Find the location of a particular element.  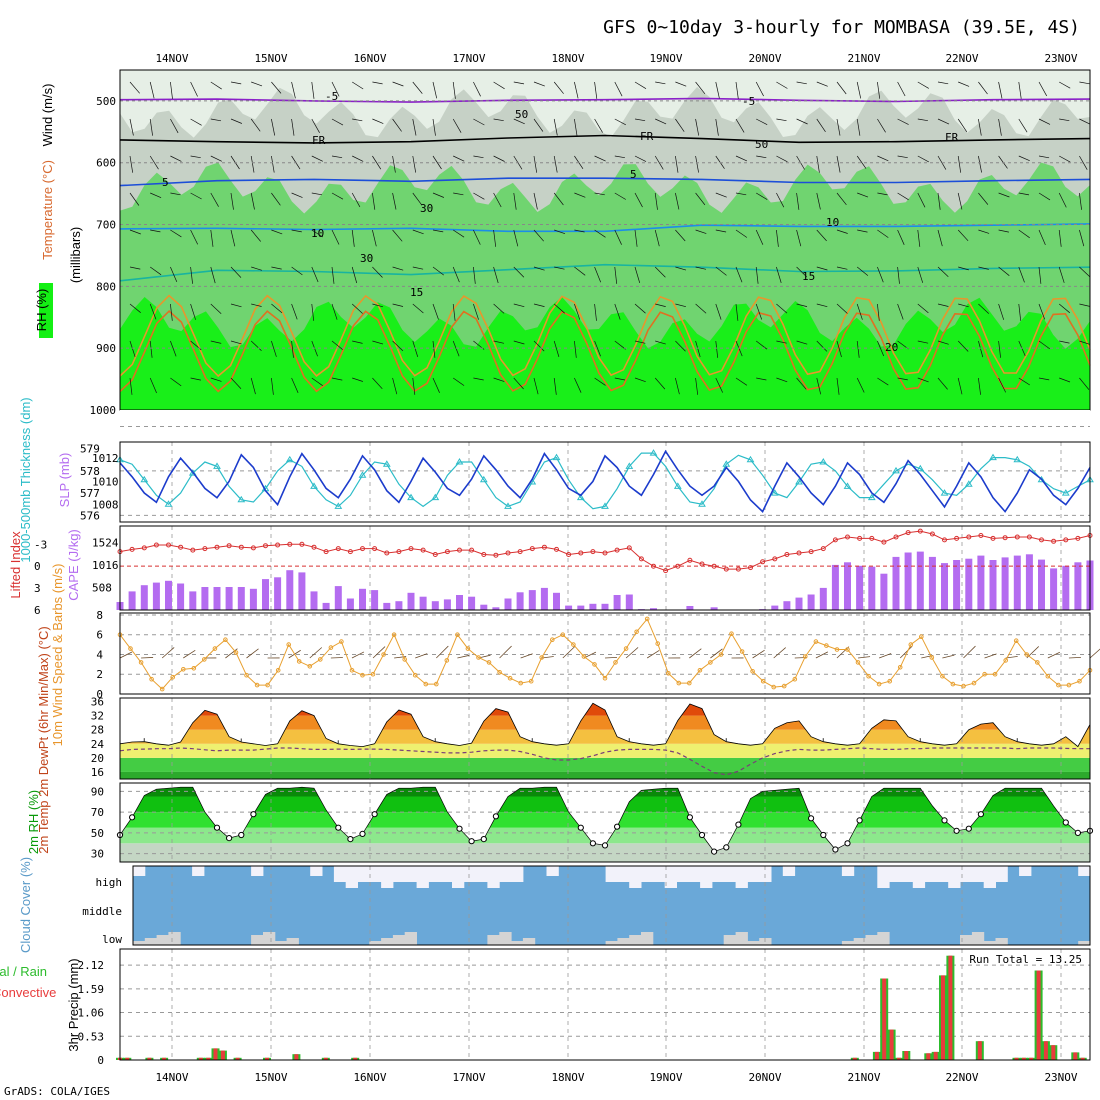

thickness-tick: 579 is located at coordinates (90, 449).